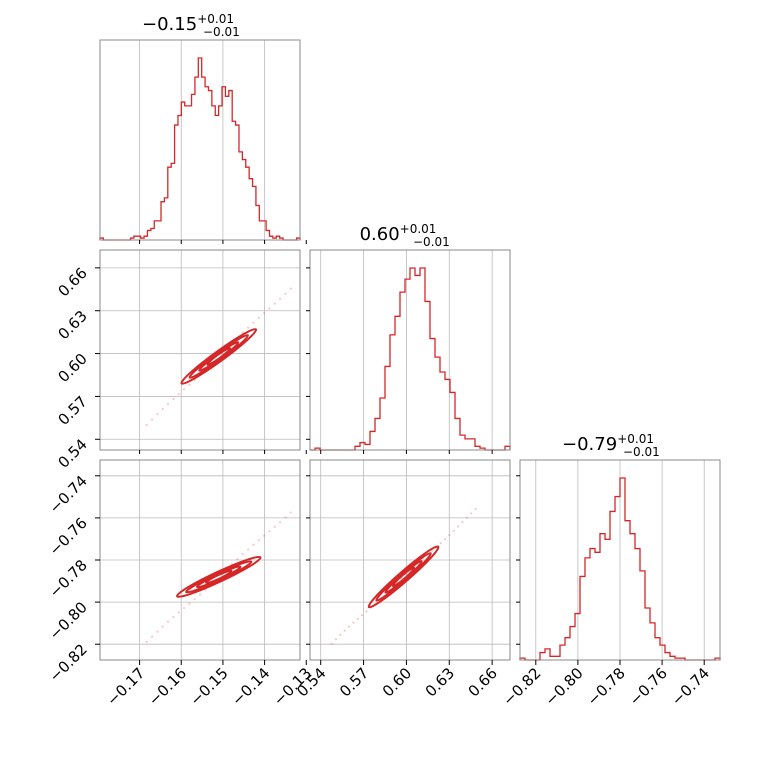  Describe the element at coordinates (354, 682) in the screenshot. I see `x-tick-label: 0.57` at that location.